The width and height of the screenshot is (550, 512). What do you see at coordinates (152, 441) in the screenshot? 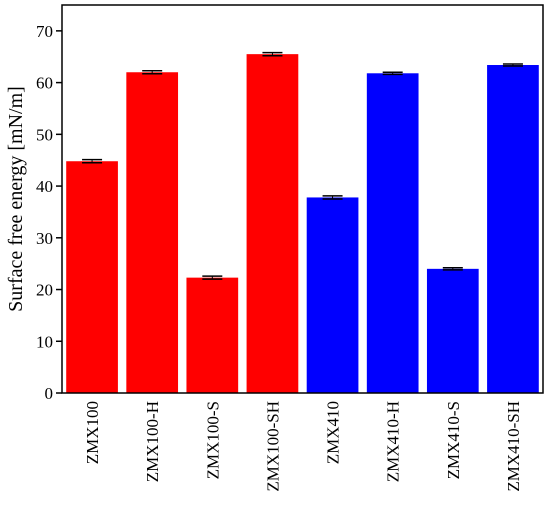
I see `x-tick-label: ZMX100-H` at bounding box center [152, 441].